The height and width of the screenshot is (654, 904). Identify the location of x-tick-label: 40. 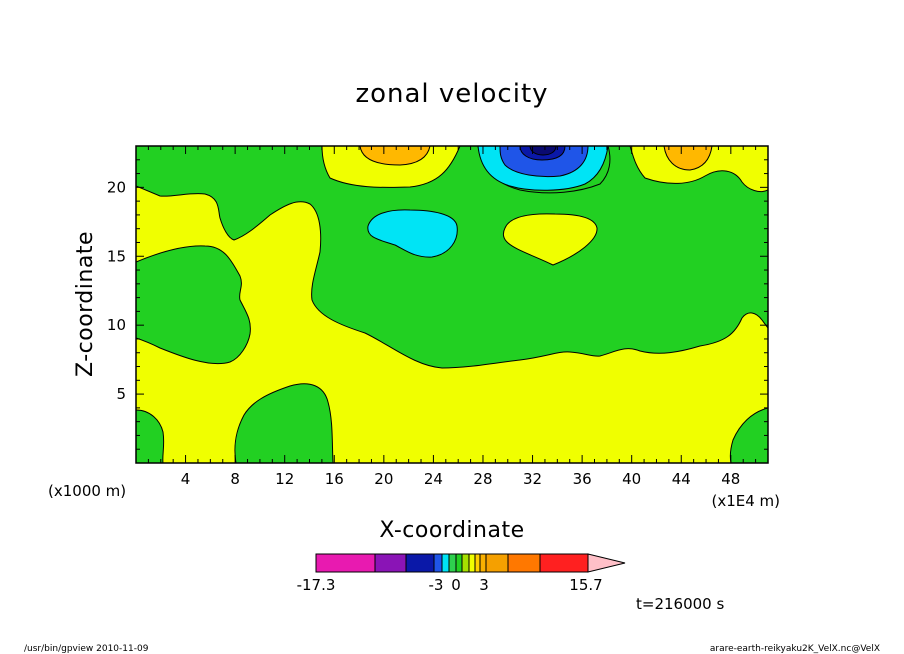
(631, 479).